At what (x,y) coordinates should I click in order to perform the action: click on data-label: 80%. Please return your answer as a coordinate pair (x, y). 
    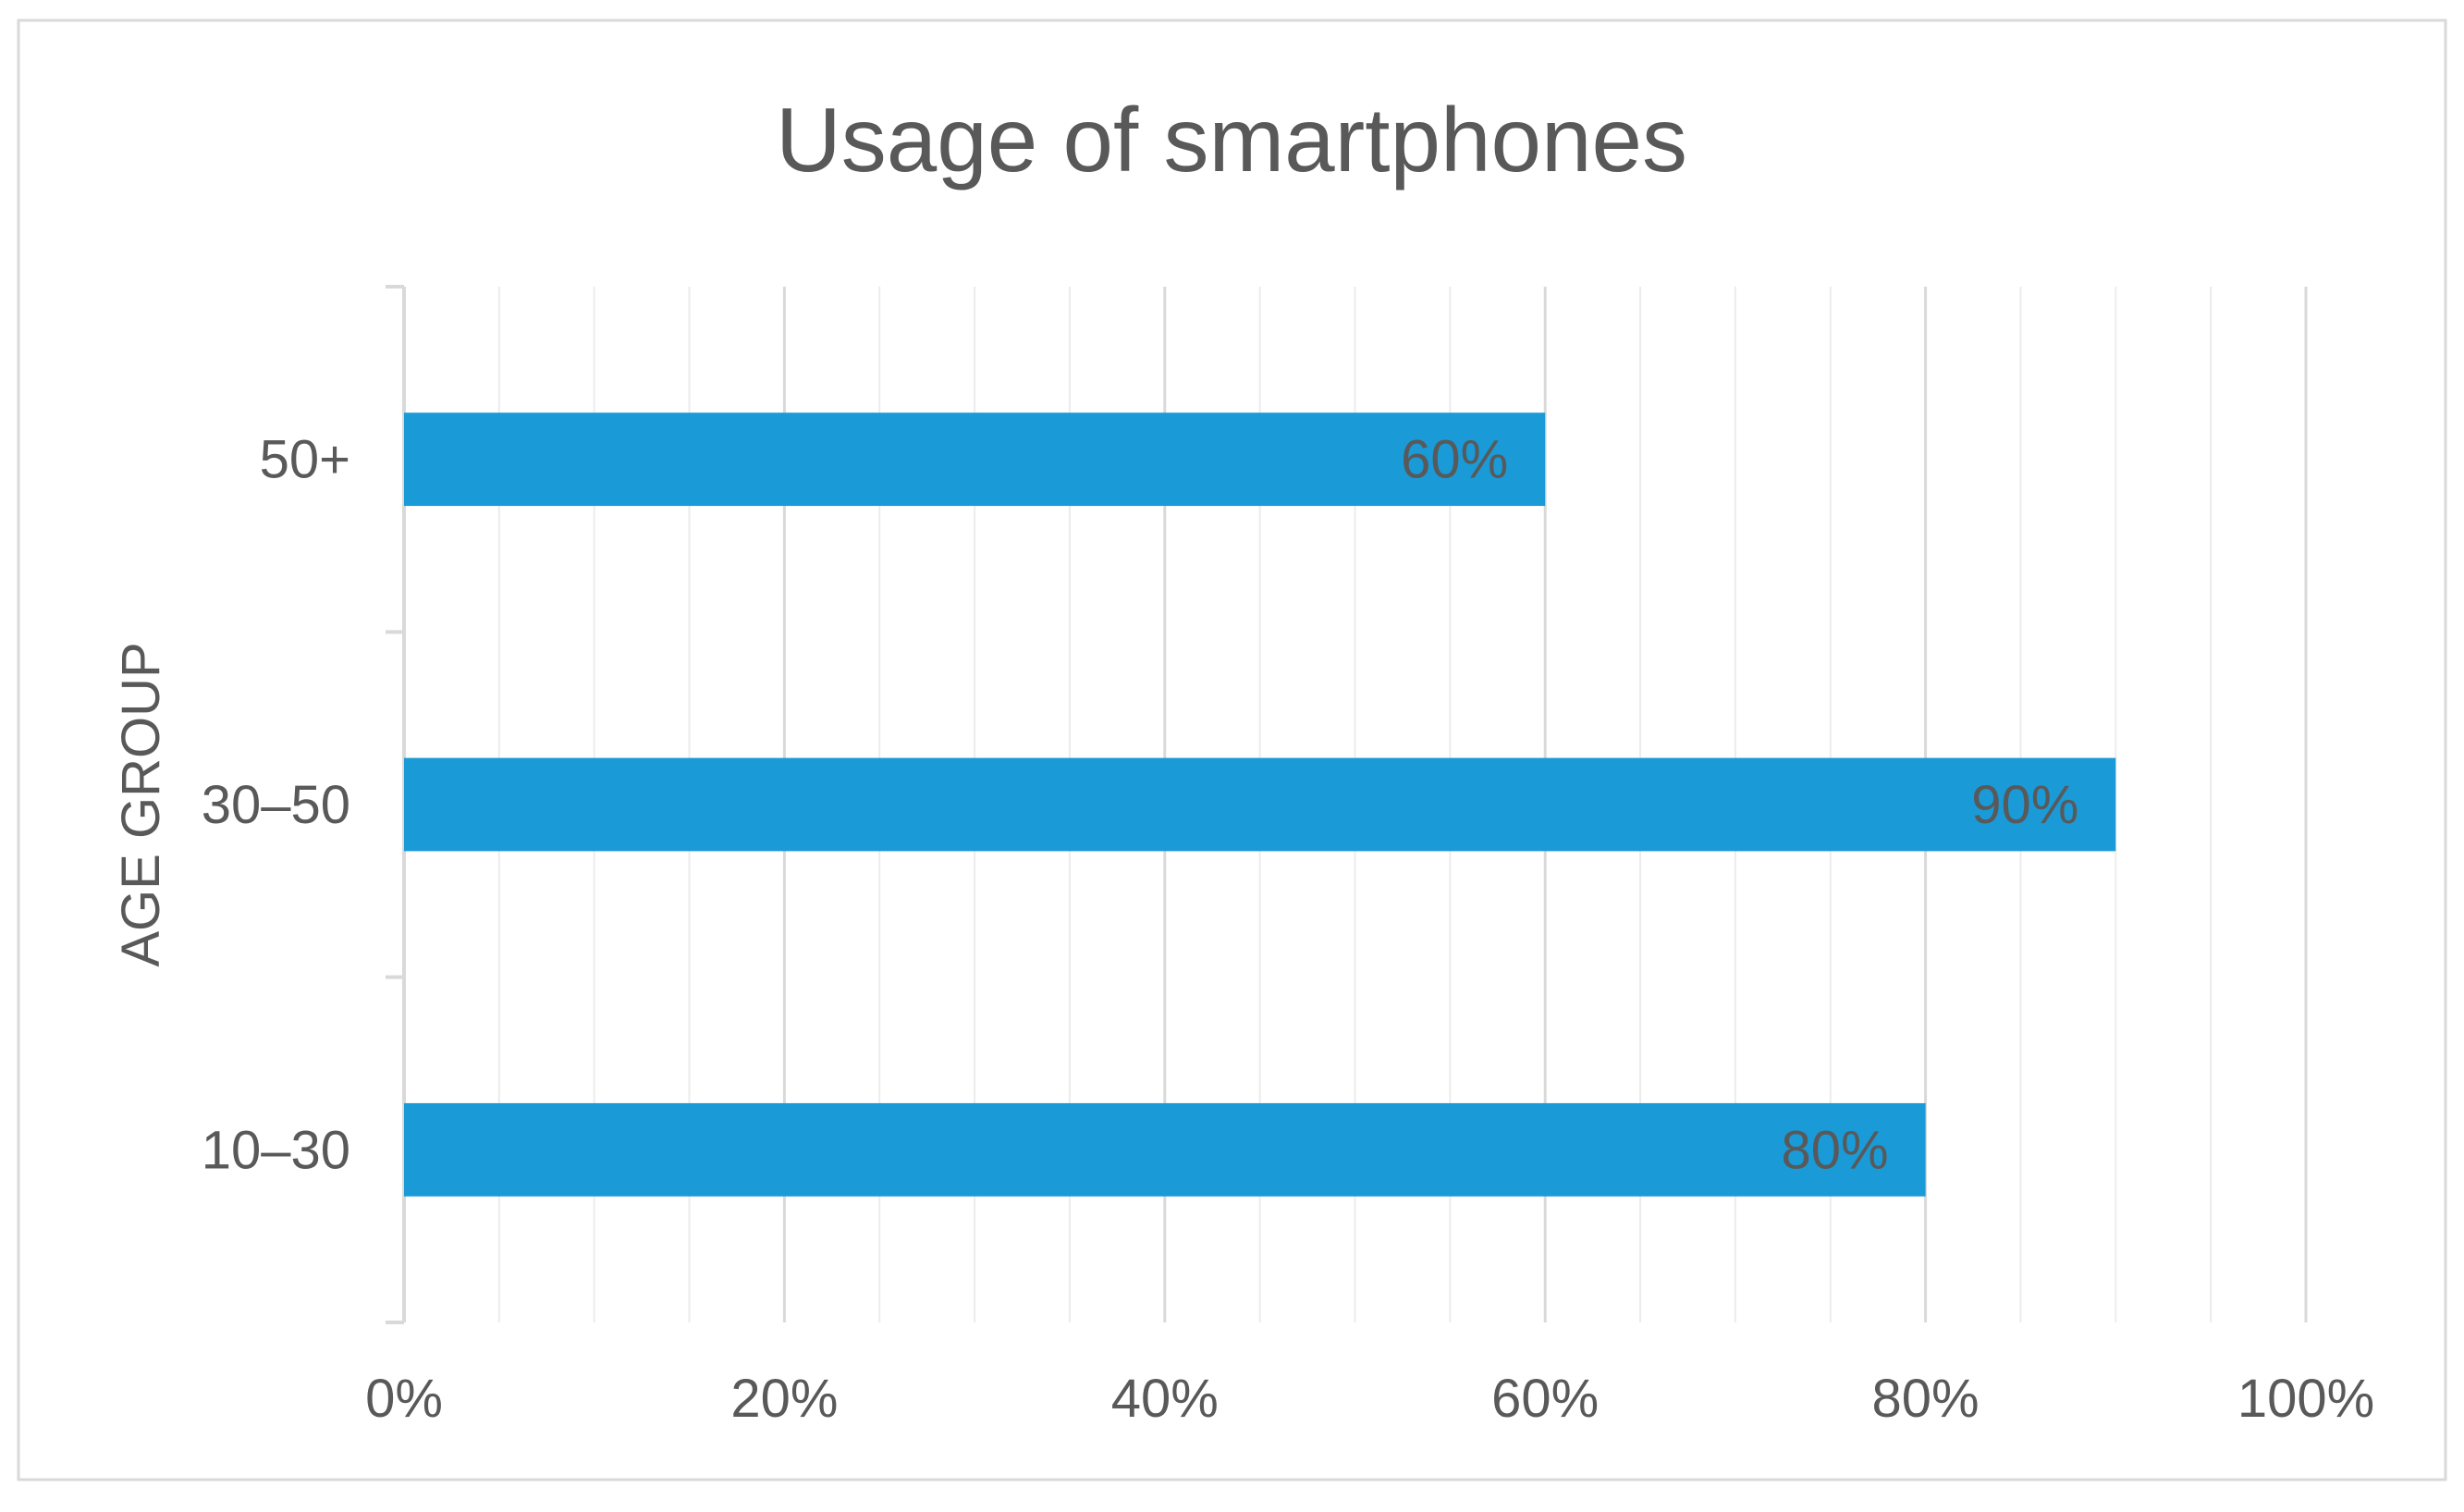
    Looking at the image, I should click on (1835, 1150).